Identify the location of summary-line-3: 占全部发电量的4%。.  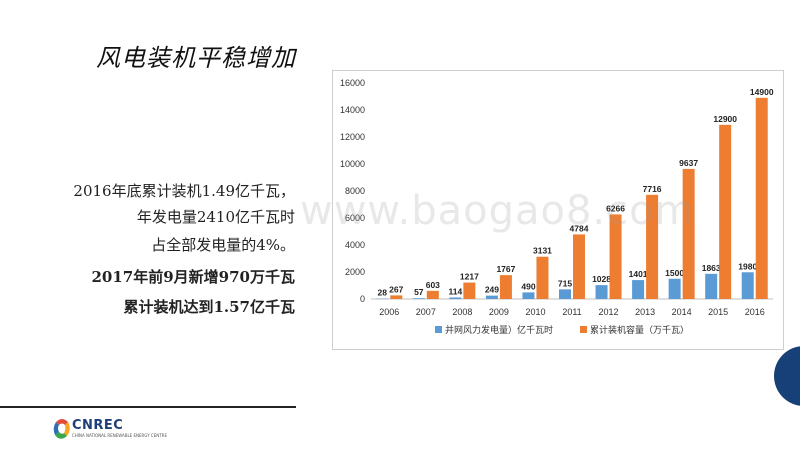
(223, 245).